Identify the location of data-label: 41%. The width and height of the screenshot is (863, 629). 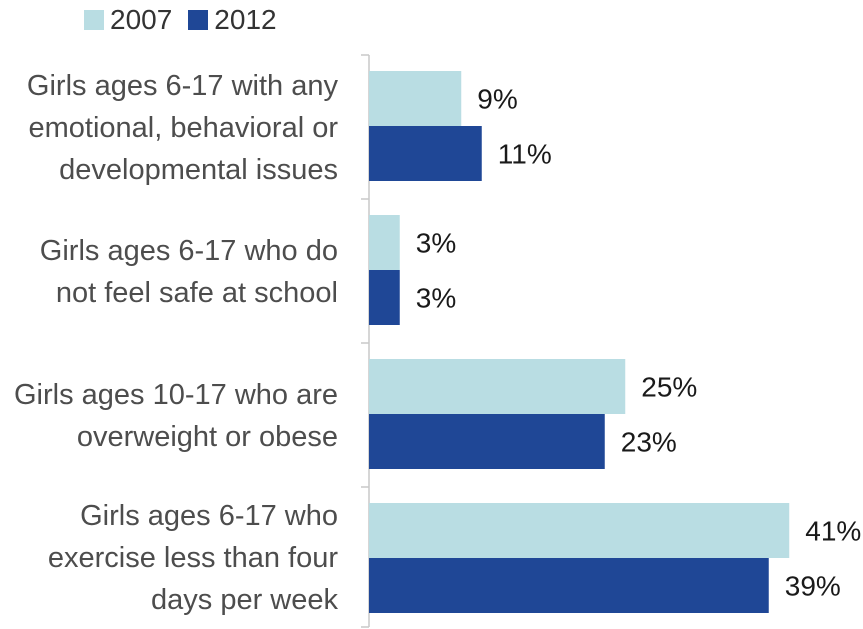
(833, 531).